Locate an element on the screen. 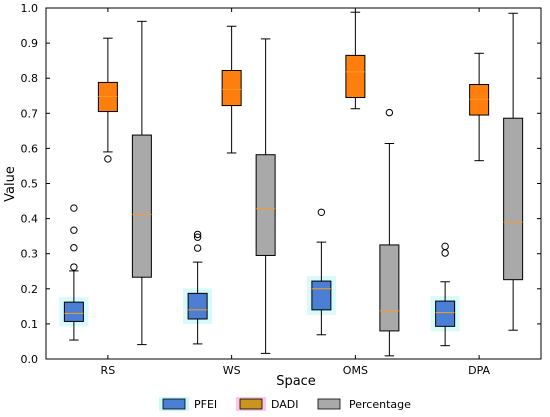 Image resolution: width=550 pixels, height=417 pixels. legend-label: DADI is located at coordinates (285, 404).